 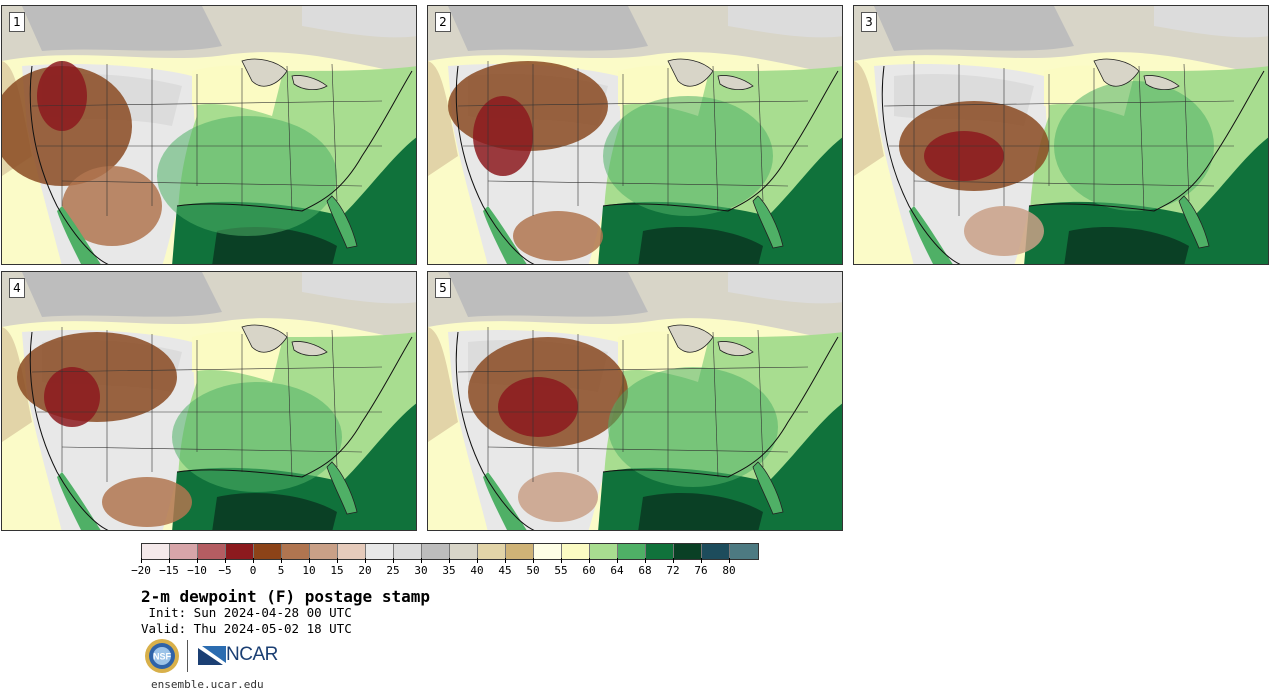 I want to click on stamp-panel-1: 1, so click(x=209, y=135).